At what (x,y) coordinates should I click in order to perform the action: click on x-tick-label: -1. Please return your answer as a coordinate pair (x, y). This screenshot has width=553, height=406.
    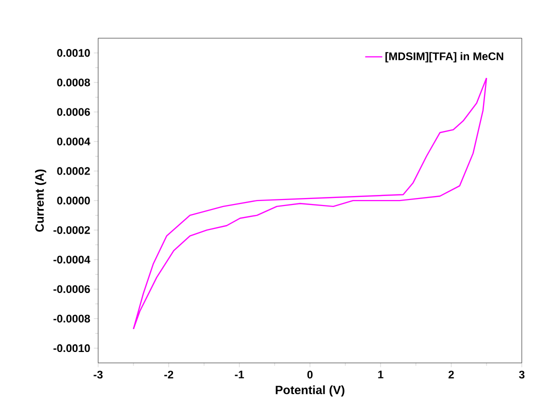
    Looking at the image, I should click on (239, 374).